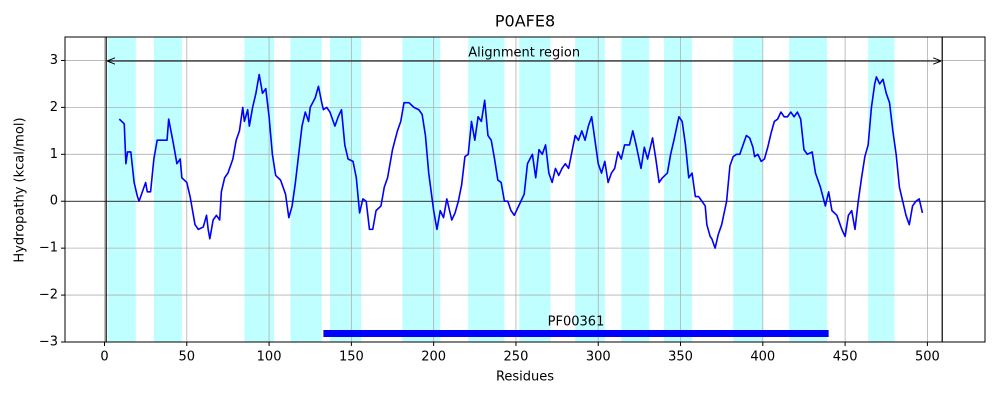  Describe the element at coordinates (54, 107) in the screenshot. I see `y-tick-label: 2` at that location.